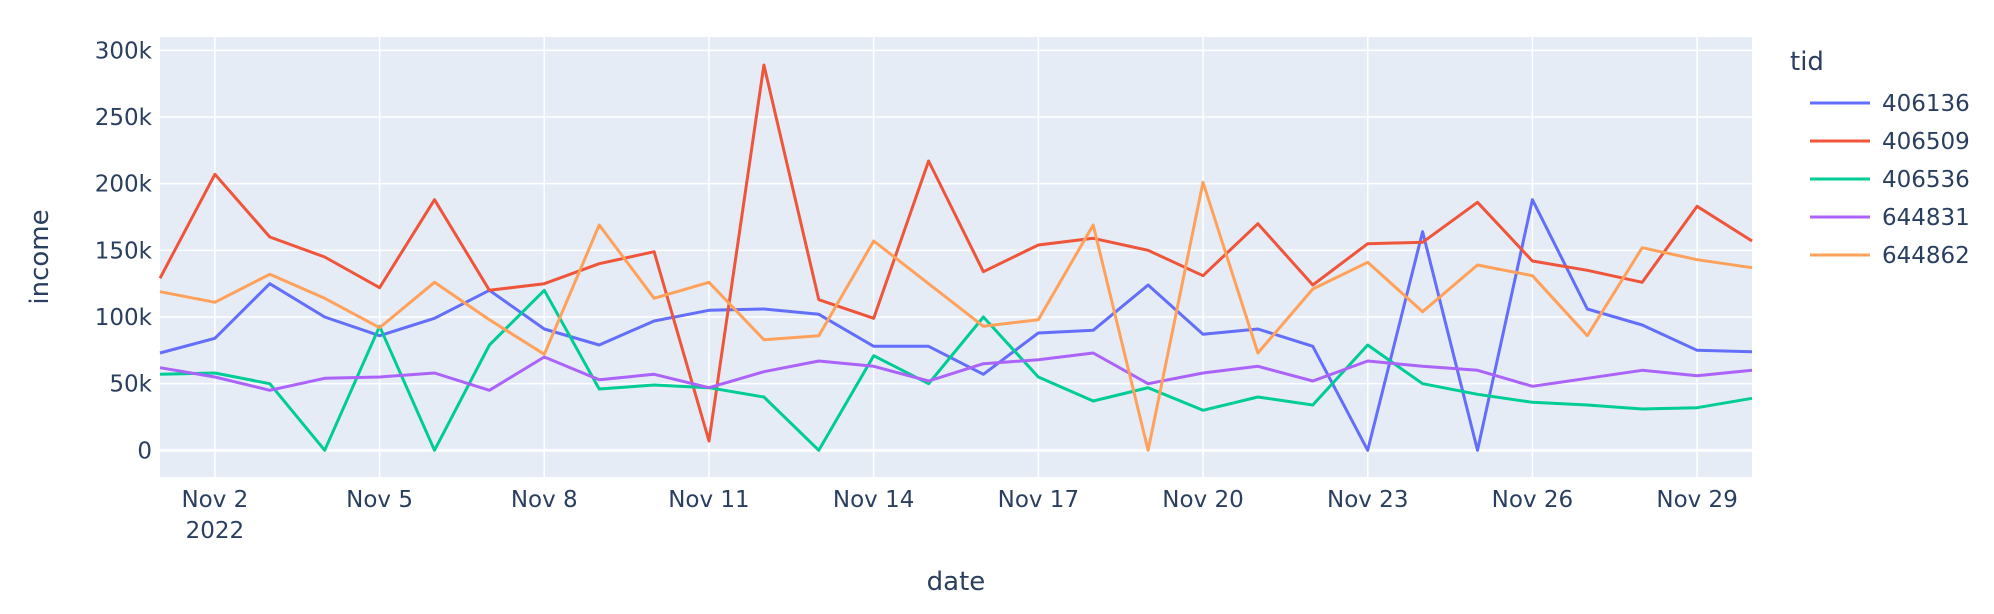  I want to click on y-tick-label: 50k, so click(130, 385).